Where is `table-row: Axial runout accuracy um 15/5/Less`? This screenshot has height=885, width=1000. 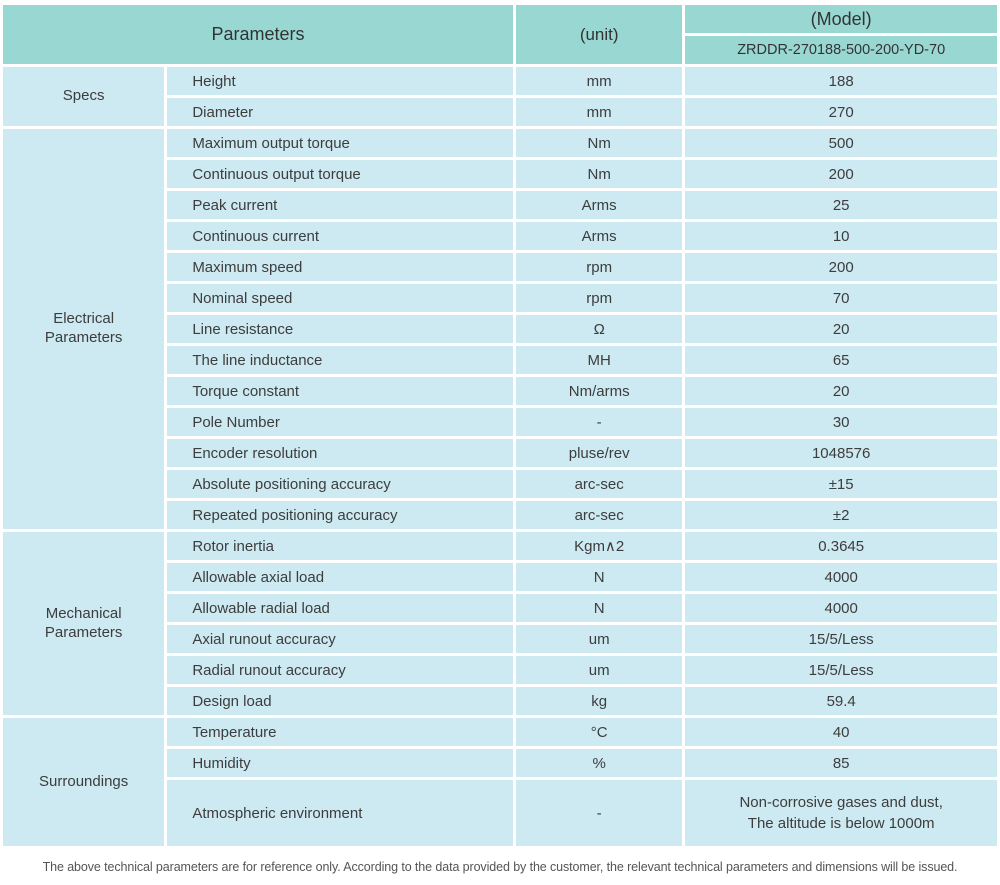 table-row: Axial runout accuracy um 15/5/Less is located at coordinates (500, 639).